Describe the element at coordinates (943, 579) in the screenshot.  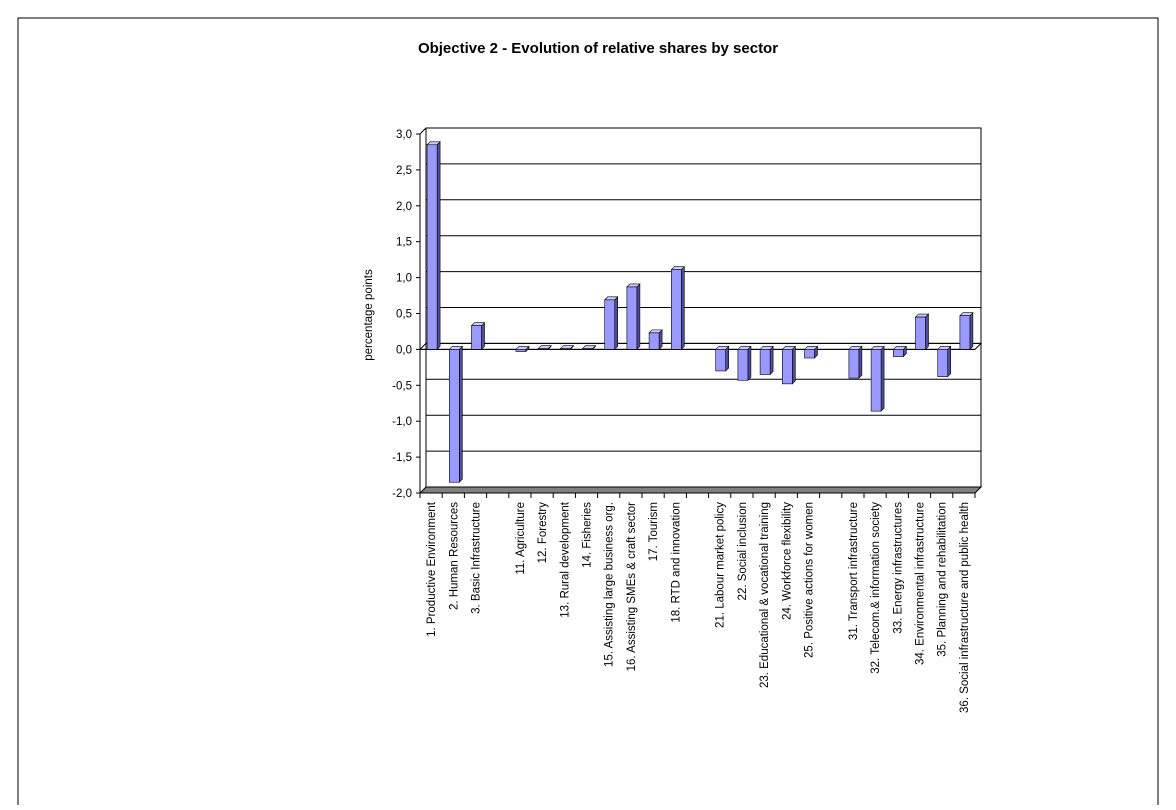
I see `x-tick-label: 35. Planning and rehabilitation` at that location.